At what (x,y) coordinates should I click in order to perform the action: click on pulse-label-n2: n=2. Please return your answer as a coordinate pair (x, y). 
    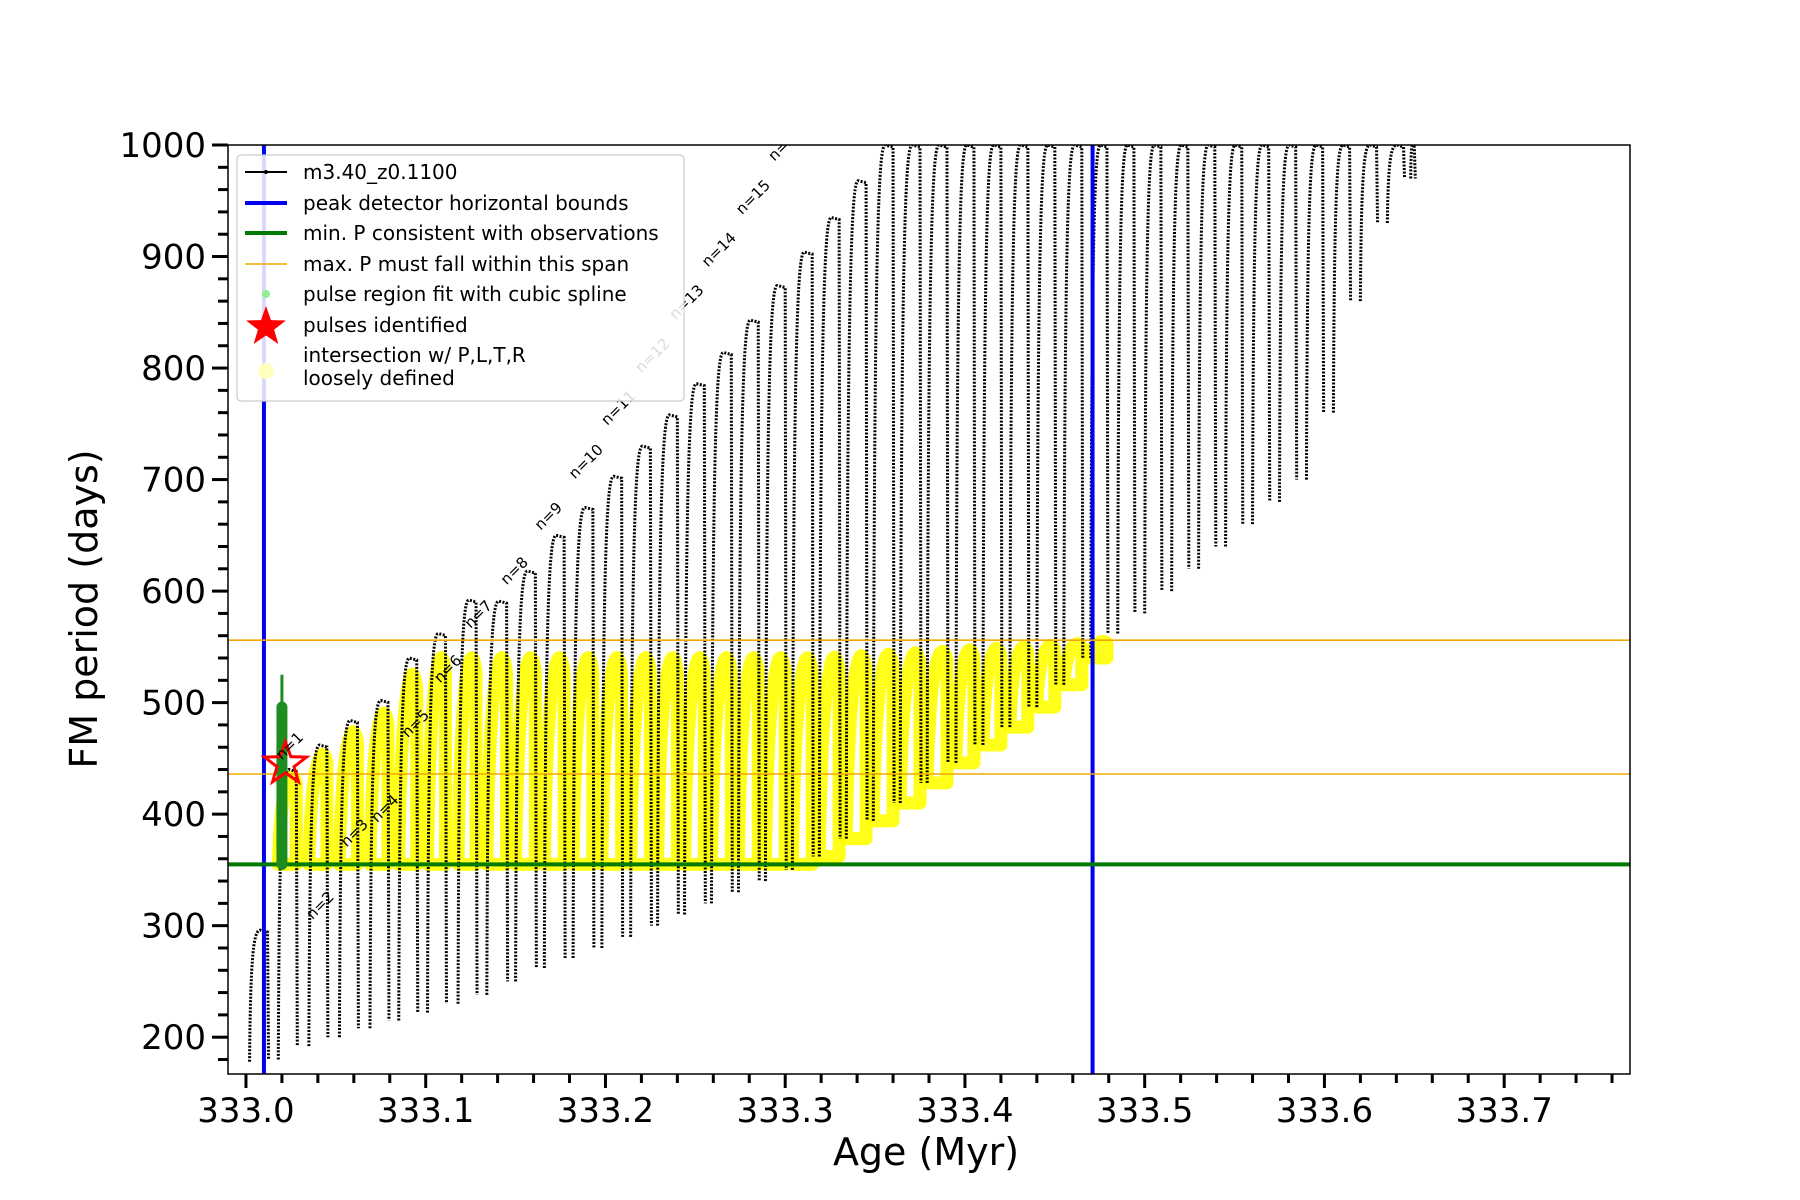
    Looking at the image, I should click on (320, 905).